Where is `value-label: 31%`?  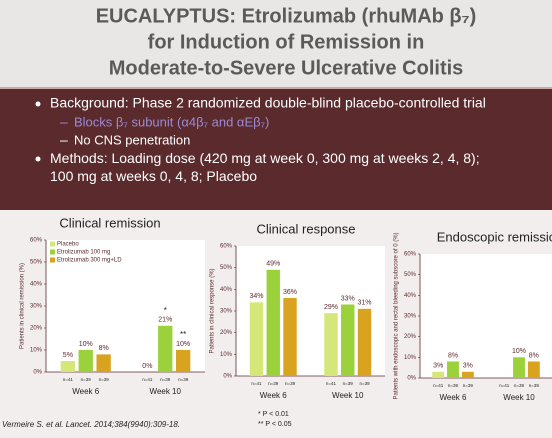
value-label: 31% is located at coordinates (365, 303).